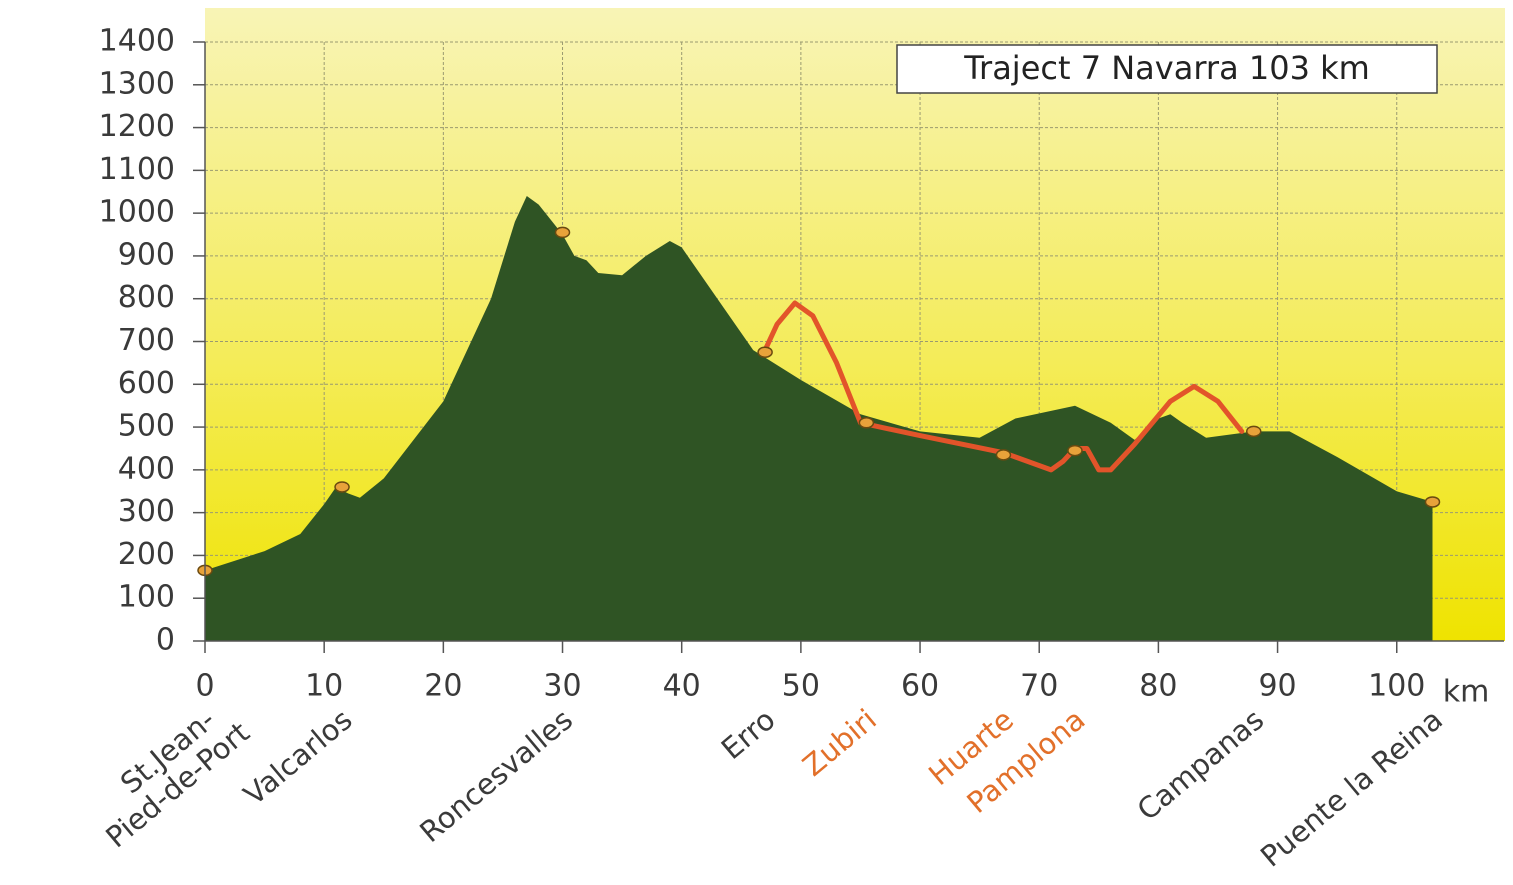  What do you see at coordinates (1396, 686) in the screenshot?
I see `x-tick-label: 100` at bounding box center [1396, 686].